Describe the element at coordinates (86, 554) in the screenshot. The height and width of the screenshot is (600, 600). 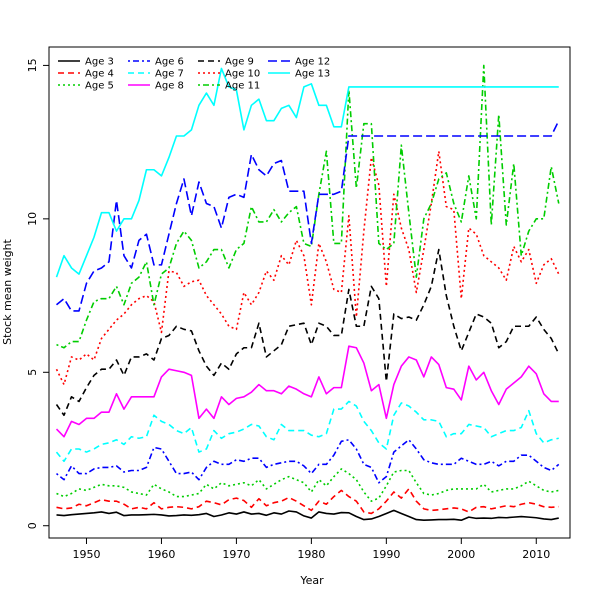
I see `x-tick-label: 1950` at that location.